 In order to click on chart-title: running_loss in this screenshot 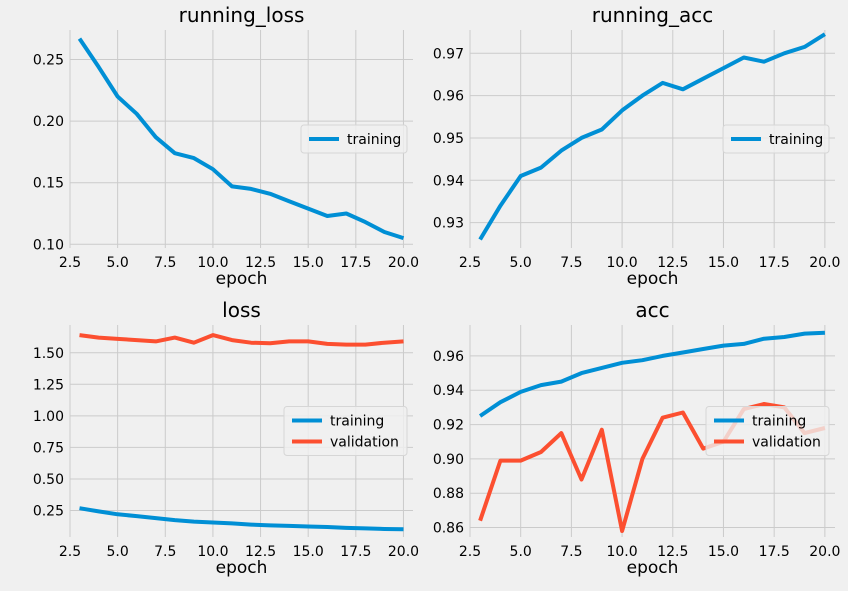, I will do `click(242, 15)`.